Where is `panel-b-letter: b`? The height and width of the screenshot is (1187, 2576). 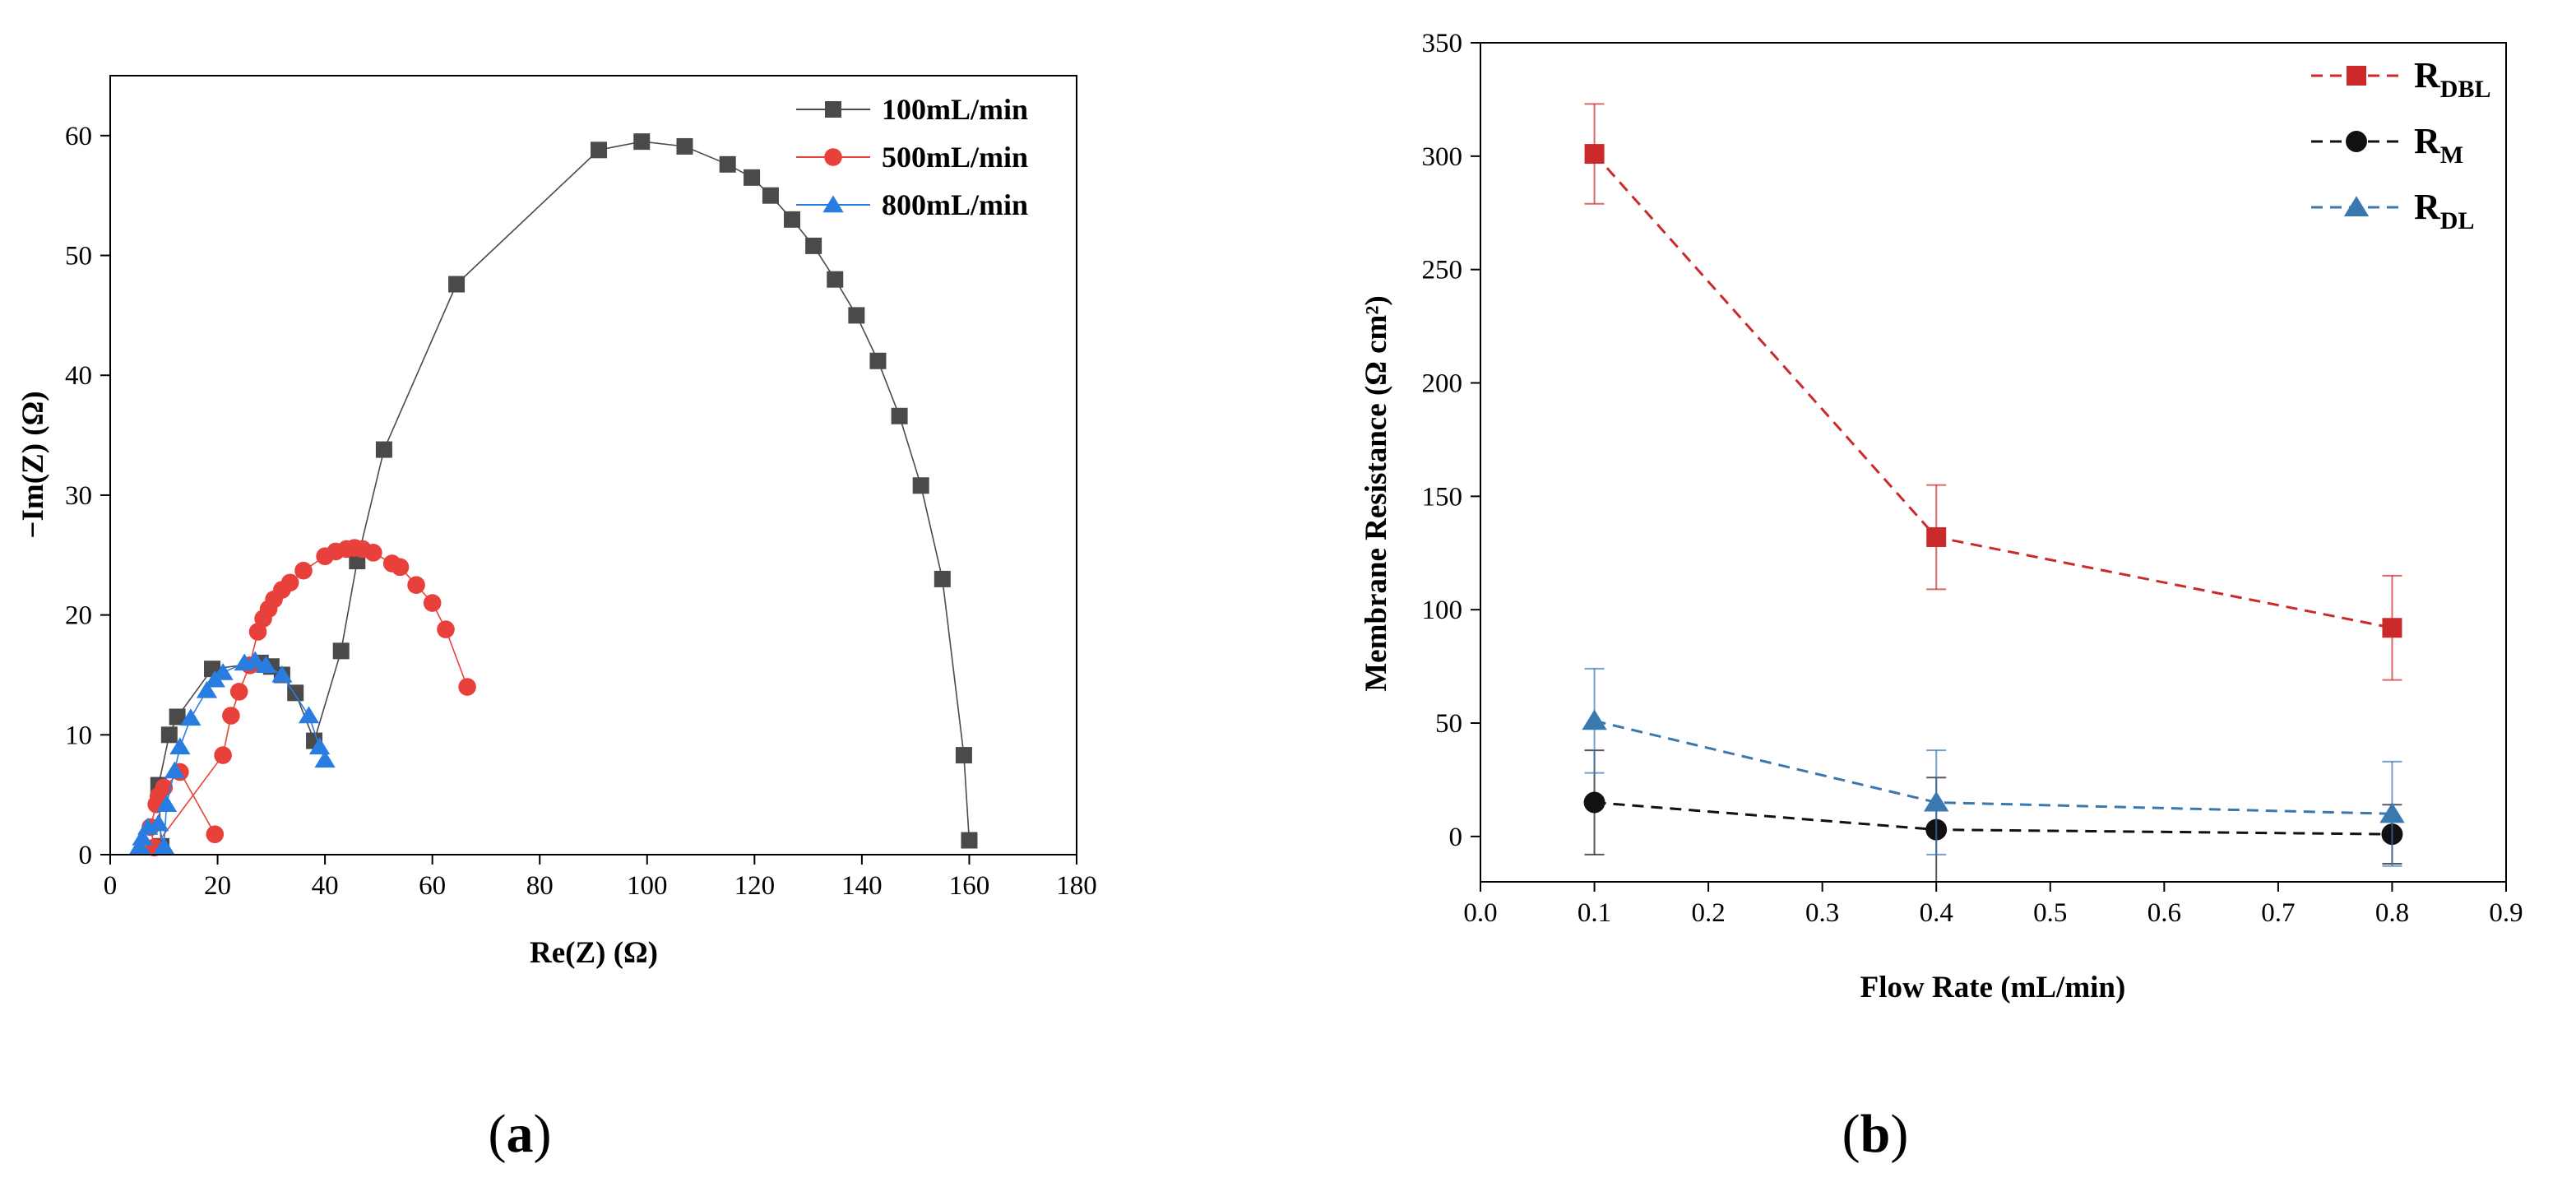
panel-b-letter: b is located at coordinates (1876, 1134).